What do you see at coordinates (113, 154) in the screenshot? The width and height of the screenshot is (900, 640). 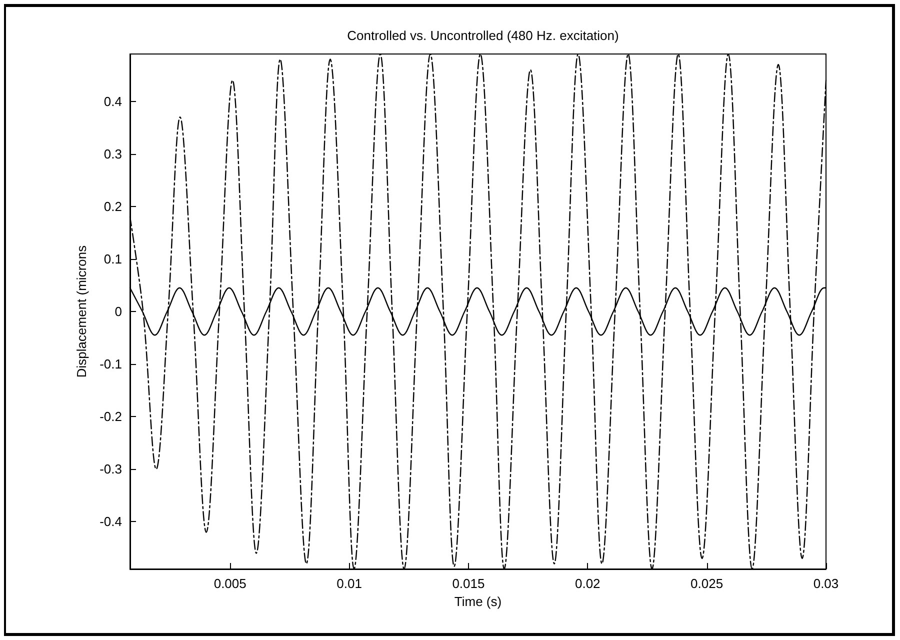 I see `y-tick-label: 0.3` at bounding box center [113, 154].